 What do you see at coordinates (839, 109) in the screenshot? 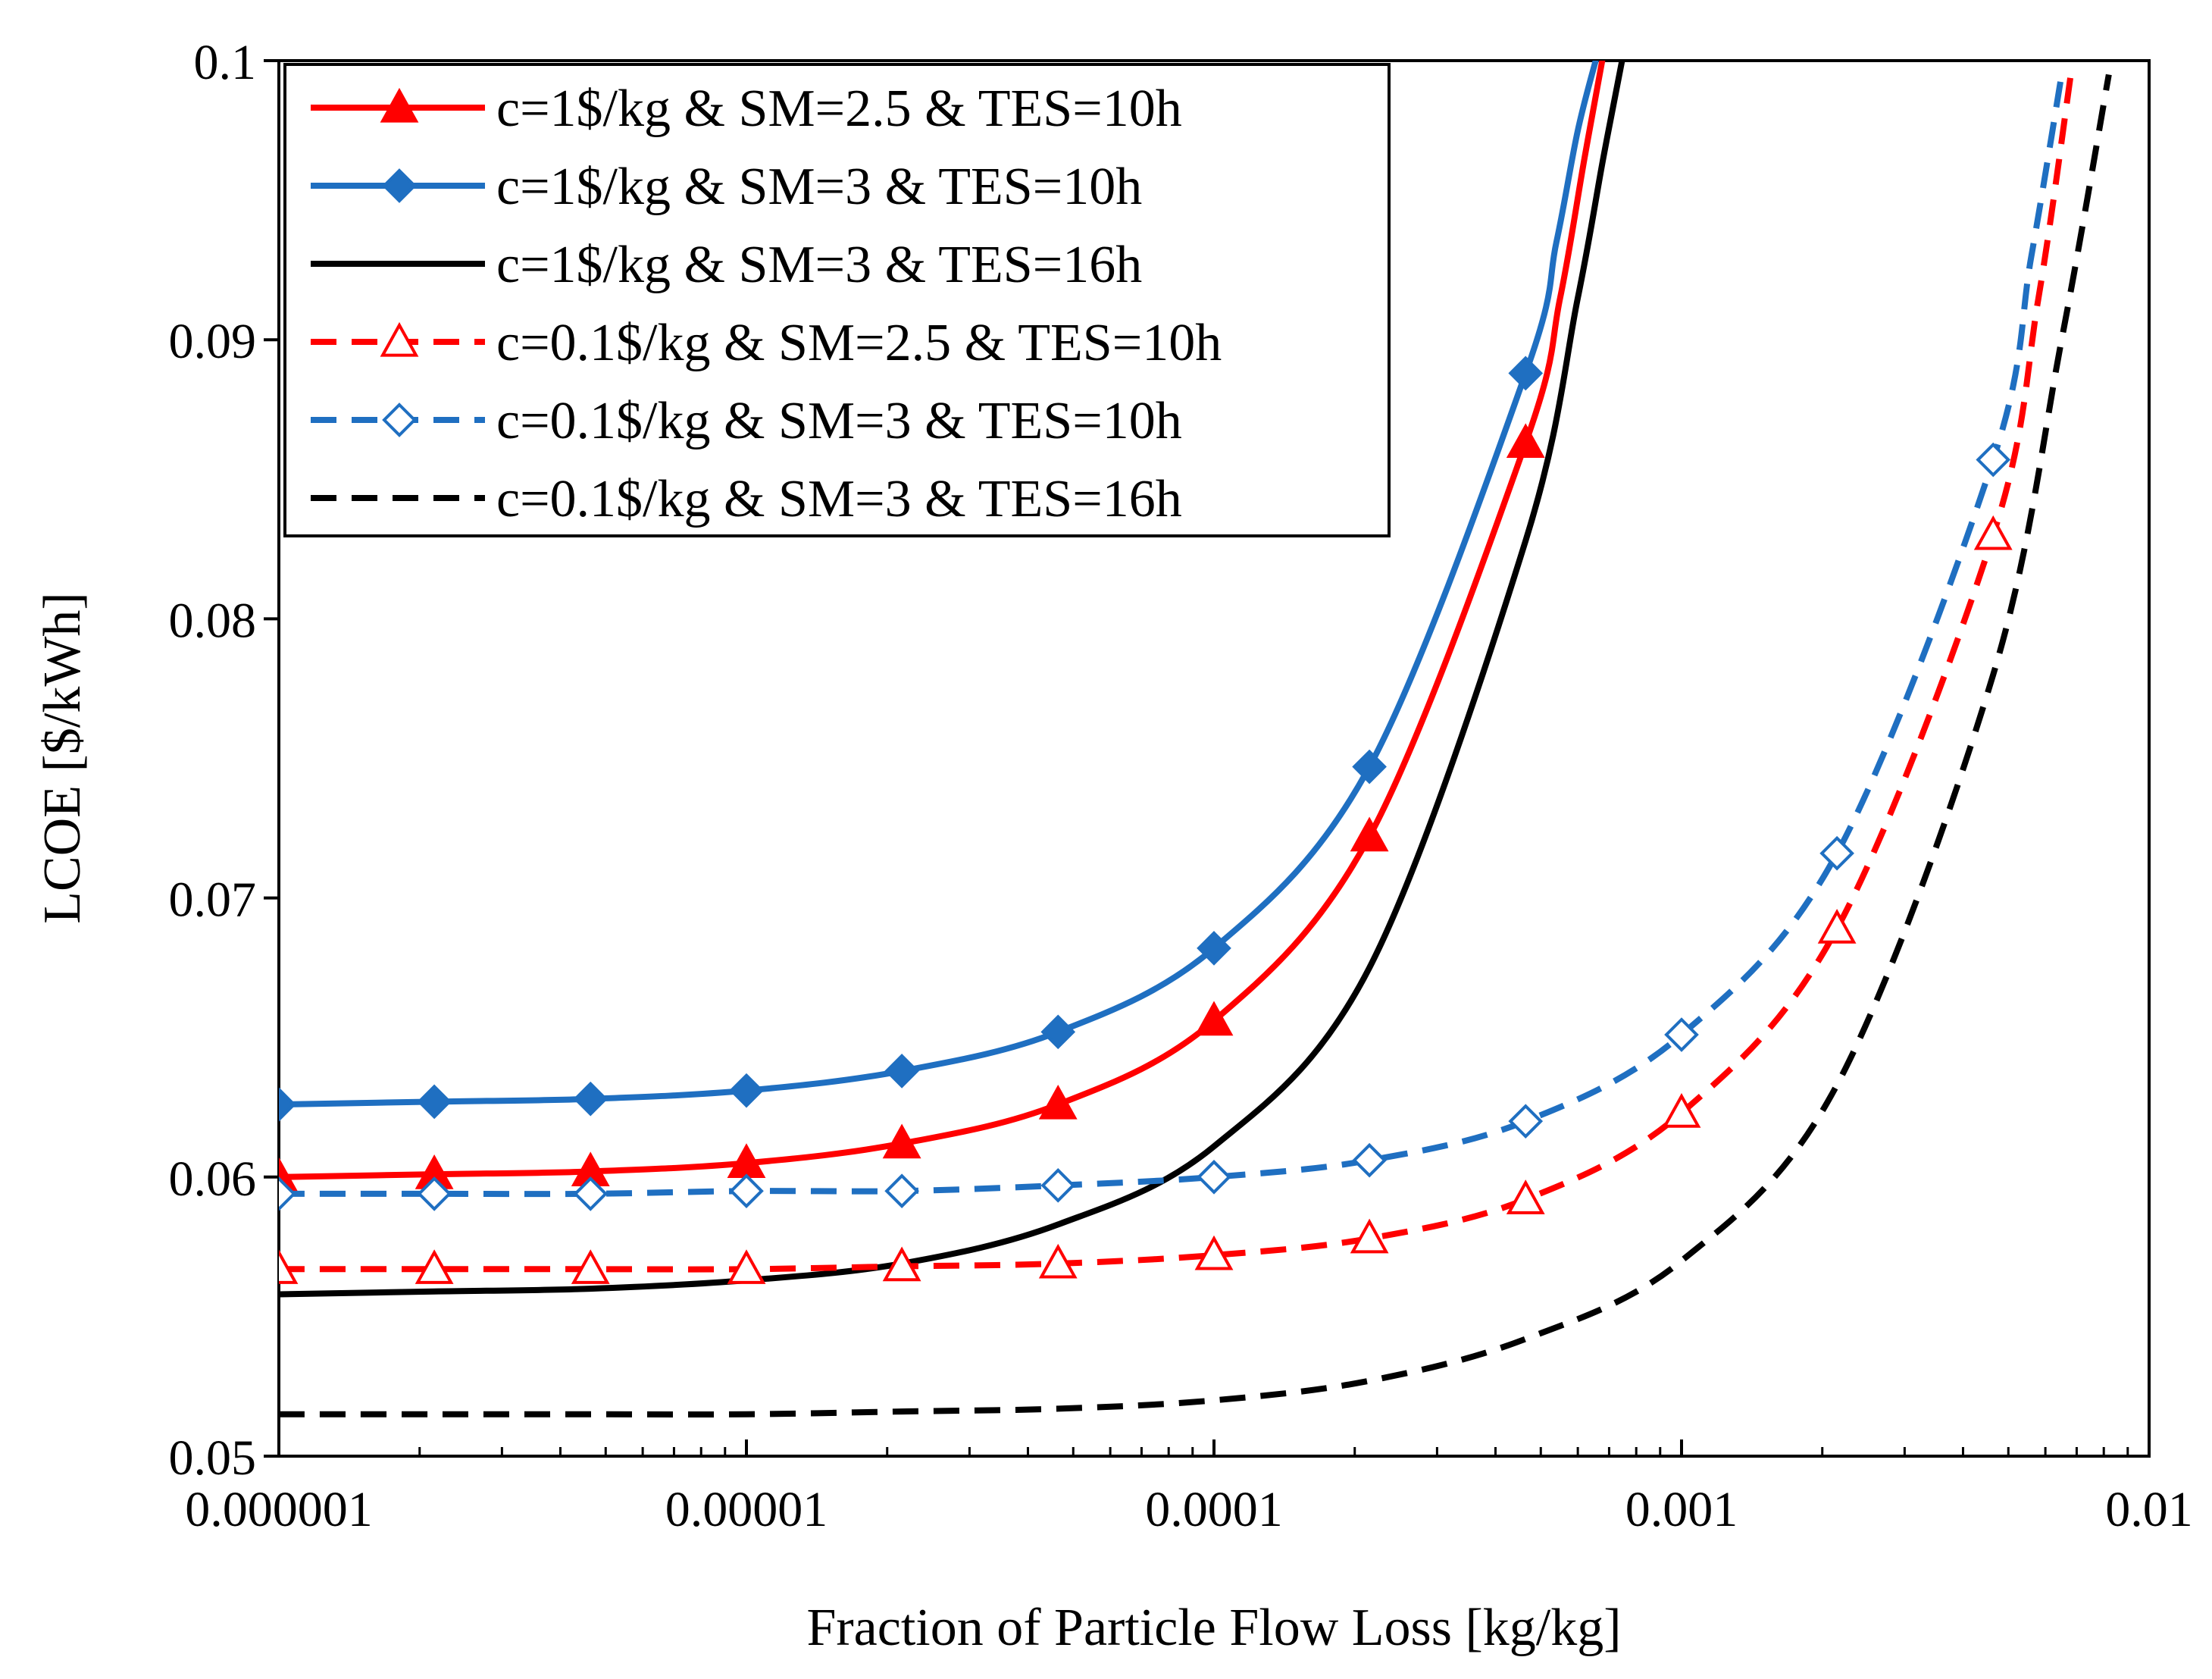
I see `legend-label: c=1$/kg & SM=2.5 & TES=10h` at bounding box center [839, 109].